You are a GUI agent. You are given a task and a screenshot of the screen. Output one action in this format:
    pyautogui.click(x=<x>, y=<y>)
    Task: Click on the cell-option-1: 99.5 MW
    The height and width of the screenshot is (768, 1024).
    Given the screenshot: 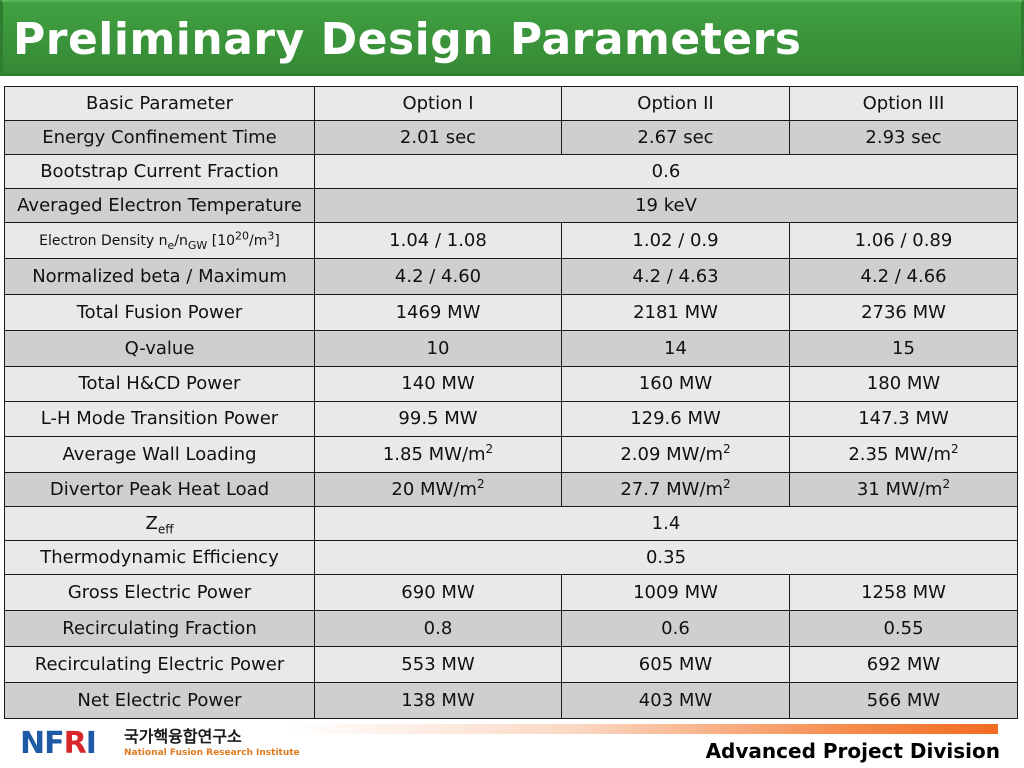 What is the action you would take?
    pyautogui.click(x=438, y=419)
    